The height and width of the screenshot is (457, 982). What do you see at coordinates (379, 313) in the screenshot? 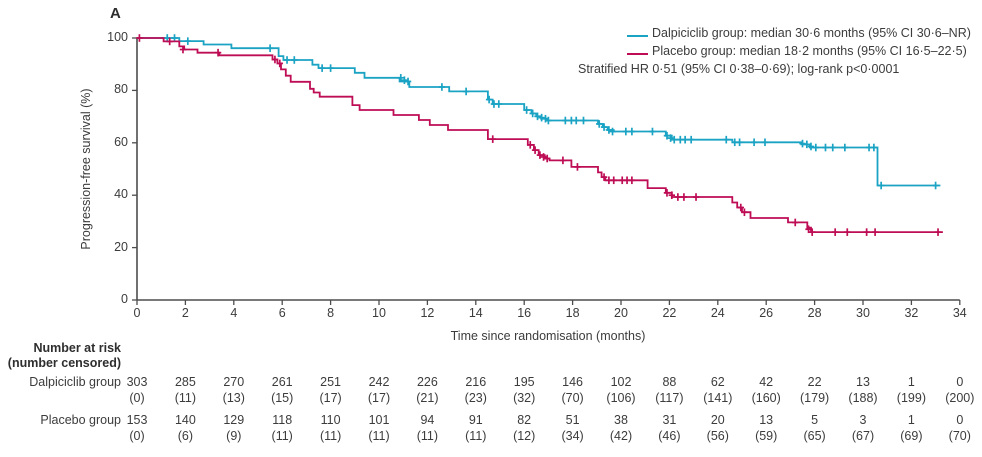
I see `x-tick-label: 10` at bounding box center [379, 313].